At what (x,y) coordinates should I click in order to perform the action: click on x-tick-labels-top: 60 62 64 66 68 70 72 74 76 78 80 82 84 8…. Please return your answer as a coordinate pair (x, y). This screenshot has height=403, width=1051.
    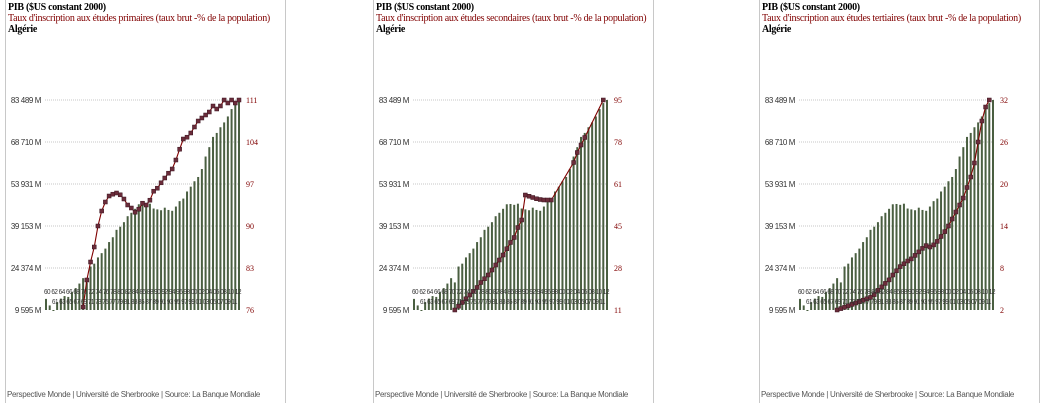
    Looking at the image, I should click on (510, 291).